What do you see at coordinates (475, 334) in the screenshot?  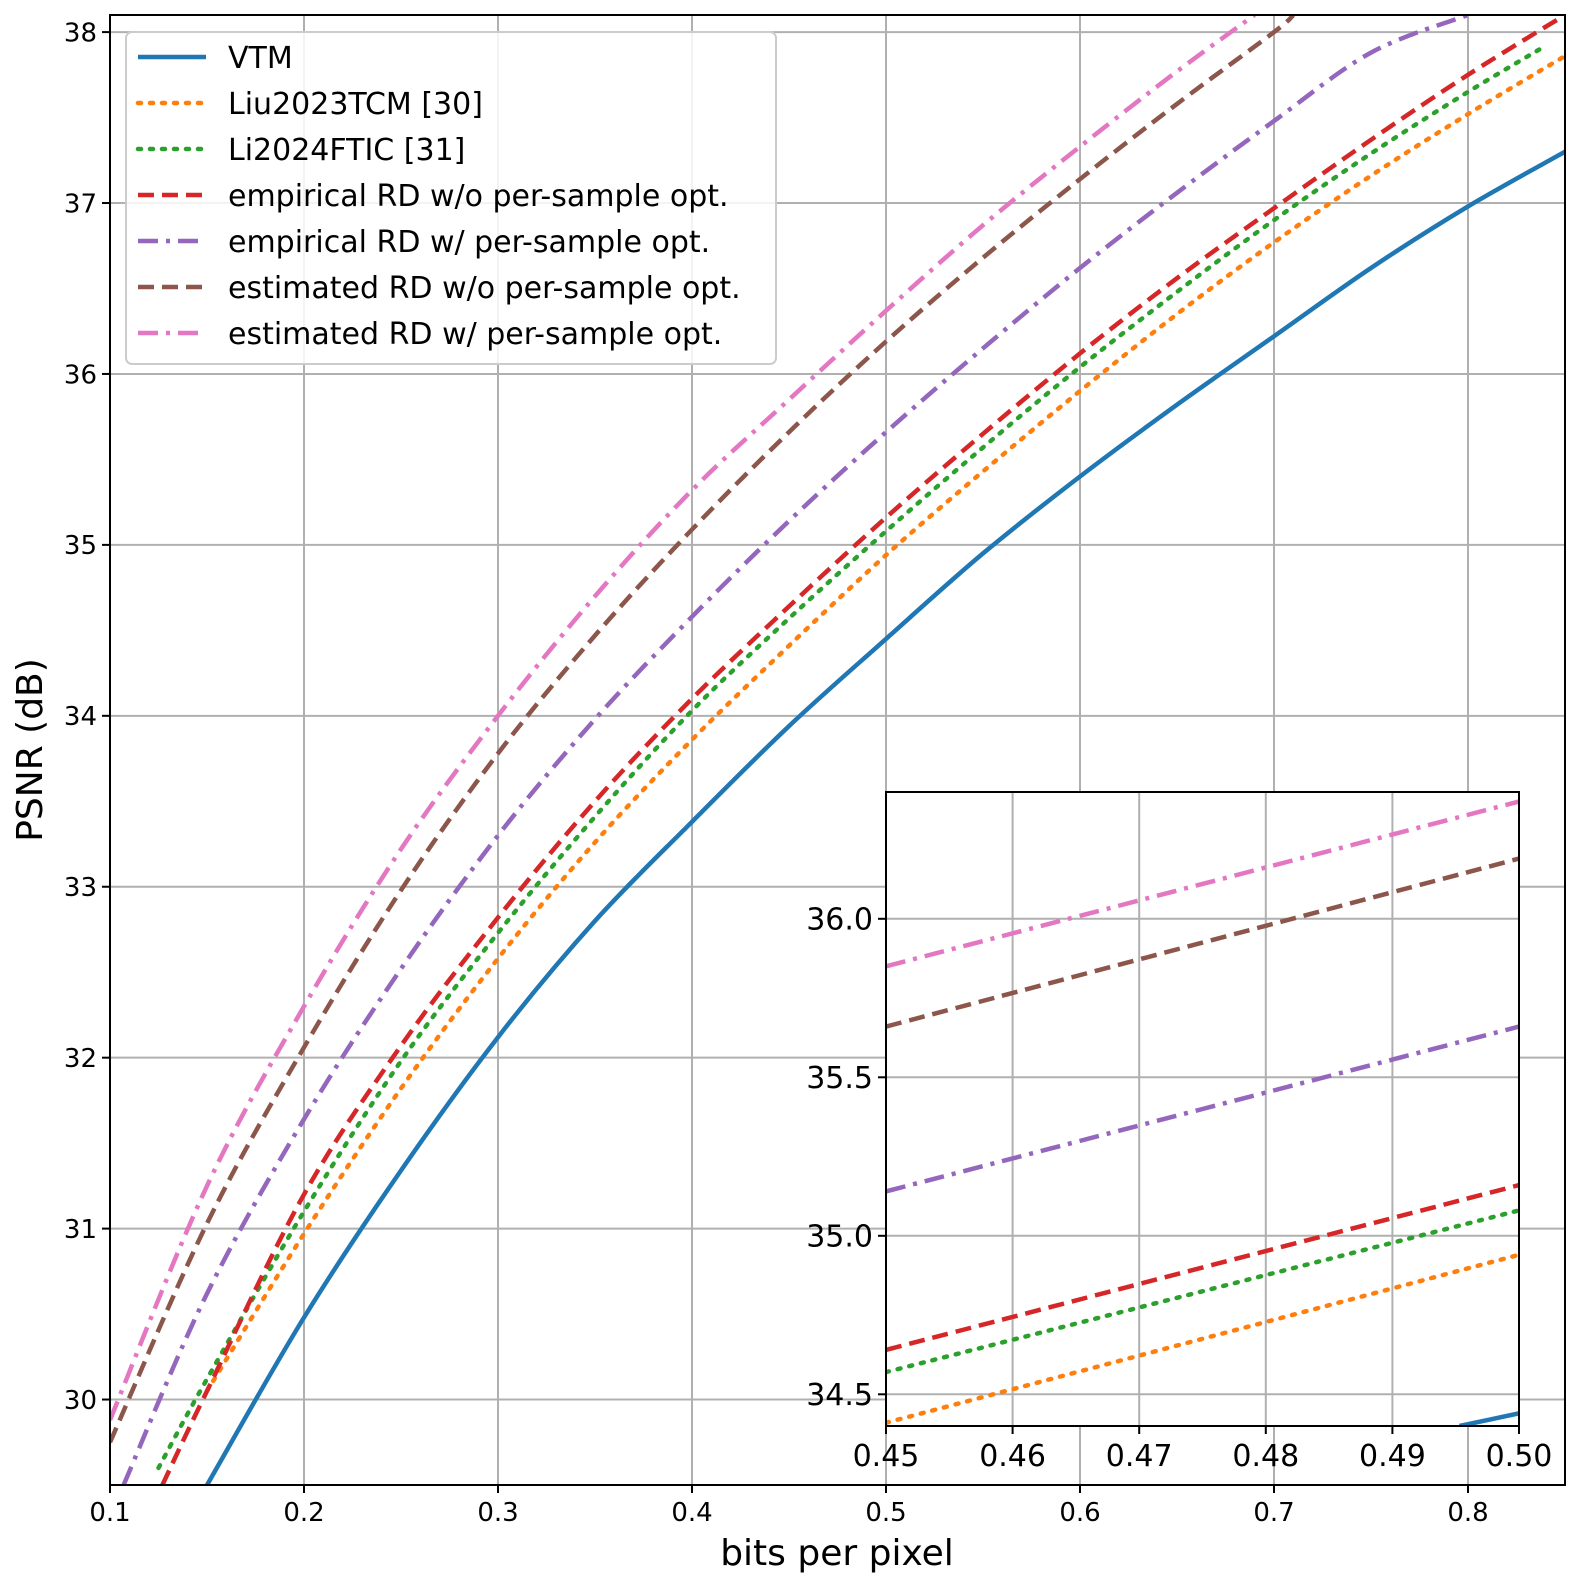 I see `legend-label-estimated-rd-w-per-sample-opt: estimated RD w/ per-sample opt.` at bounding box center [475, 334].